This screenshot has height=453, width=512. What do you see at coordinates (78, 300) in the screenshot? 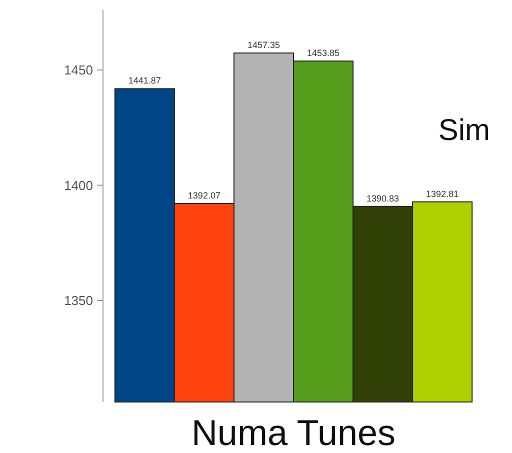
I see `y-tick-label: 1350` at bounding box center [78, 300].